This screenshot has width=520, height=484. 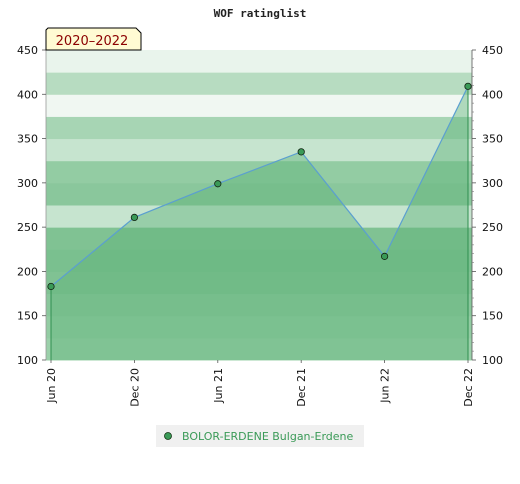 What do you see at coordinates (492, 94) in the screenshot?
I see `y-tick-label-right: 400` at bounding box center [492, 94].